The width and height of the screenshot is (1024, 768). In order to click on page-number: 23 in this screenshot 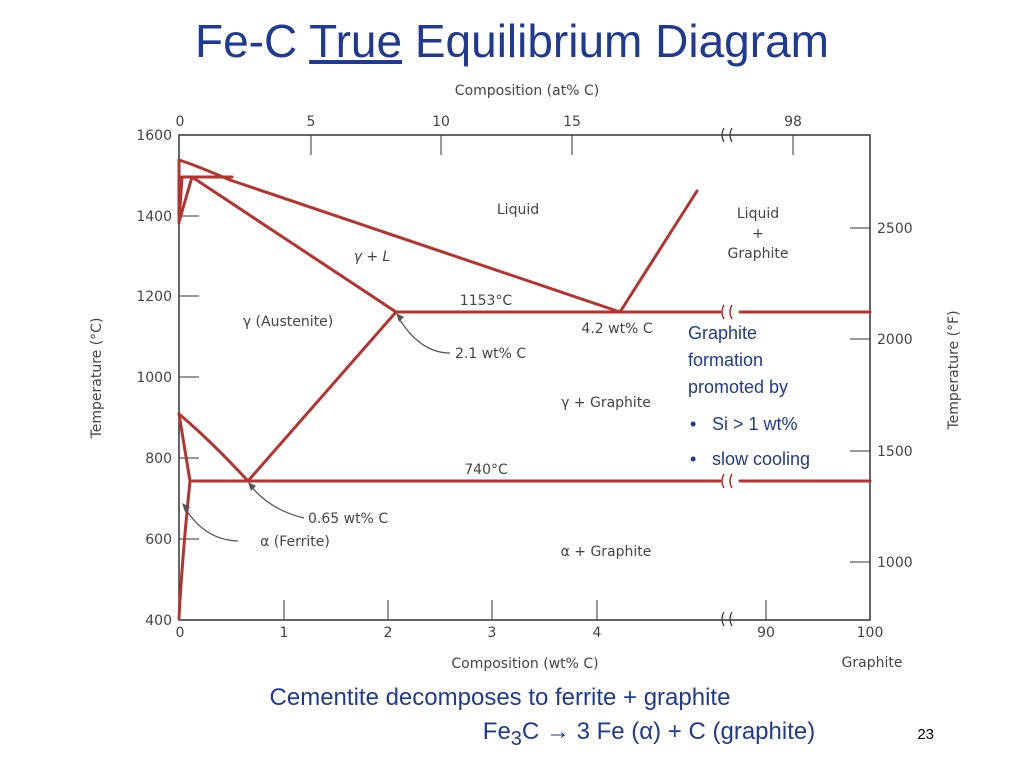, I will do `click(925, 734)`.